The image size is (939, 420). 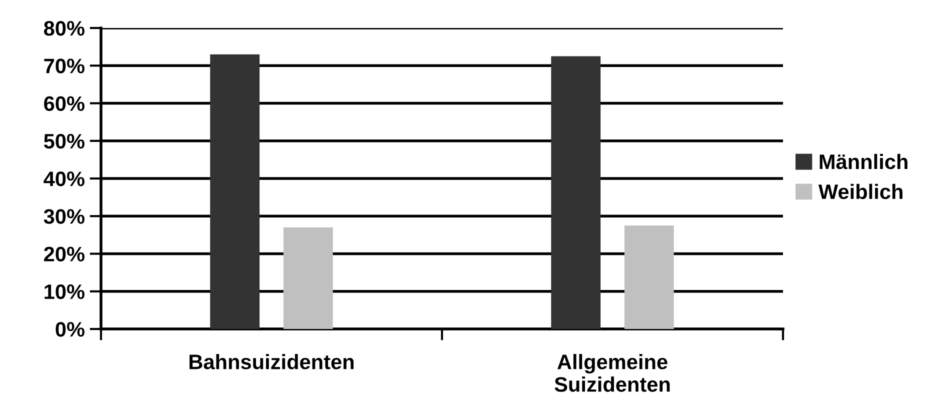 I want to click on x-tick-label: Allgemeine Suizidenten, so click(x=612, y=373).